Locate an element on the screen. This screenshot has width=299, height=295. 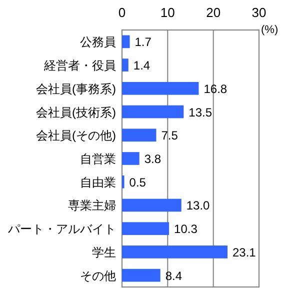
x-tick-label: 0 is located at coordinates (122, 12).